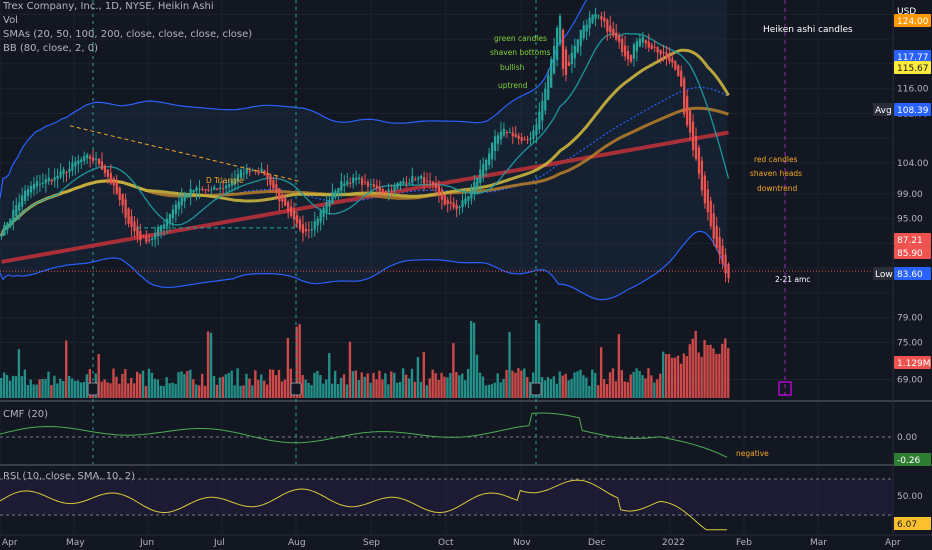  What do you see at coordinates (446, 504) in the screenshot?
I see `rsi-pane` at bounding box center [446, 504].